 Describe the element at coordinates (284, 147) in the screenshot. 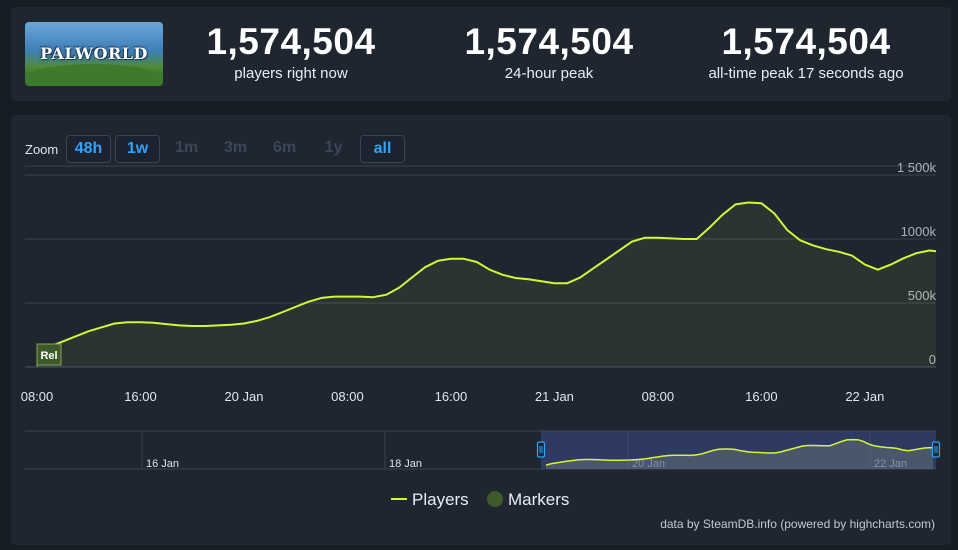

I see `zoom-6m-button: 6m` at that location.